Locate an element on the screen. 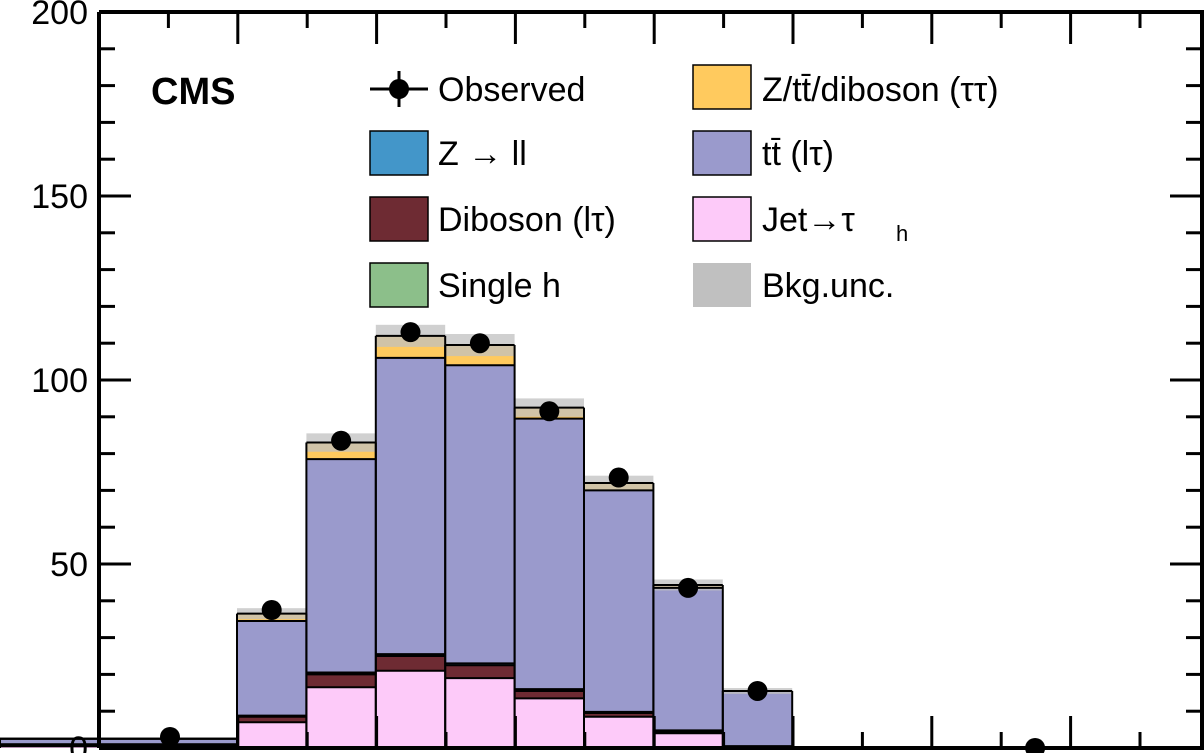  legend-diboson-label: Diboson (lτ) is located at coordinates (527, 220).